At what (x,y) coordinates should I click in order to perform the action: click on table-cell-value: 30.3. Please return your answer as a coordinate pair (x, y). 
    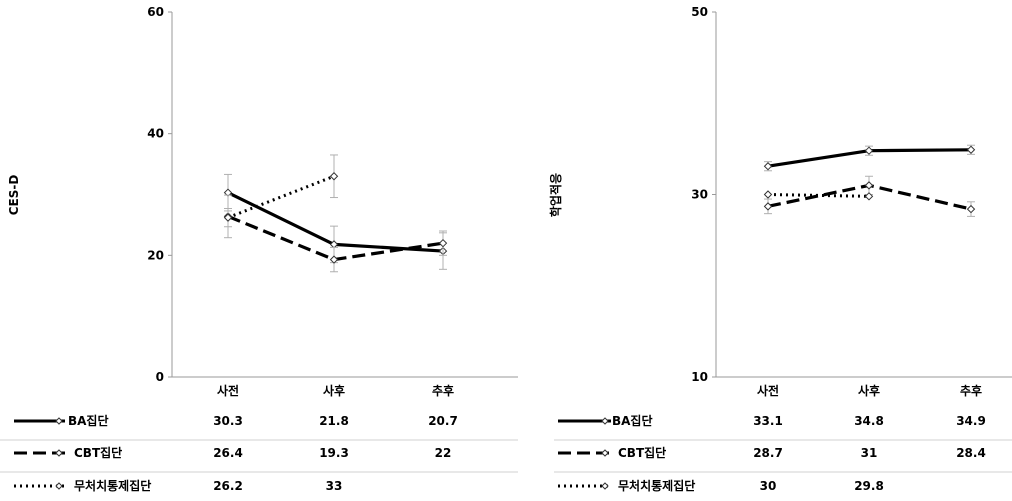
    Looking at the image, I should click on (228, 421).